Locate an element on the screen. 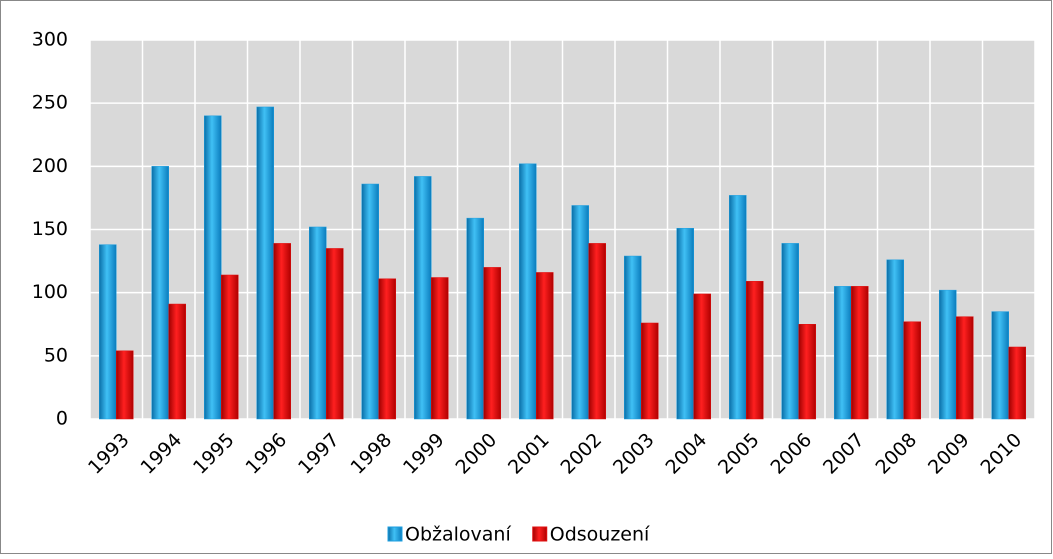 This screenshot has height=559, width=1053. y-tick-label: 250 is located at coordinates (50, 103).